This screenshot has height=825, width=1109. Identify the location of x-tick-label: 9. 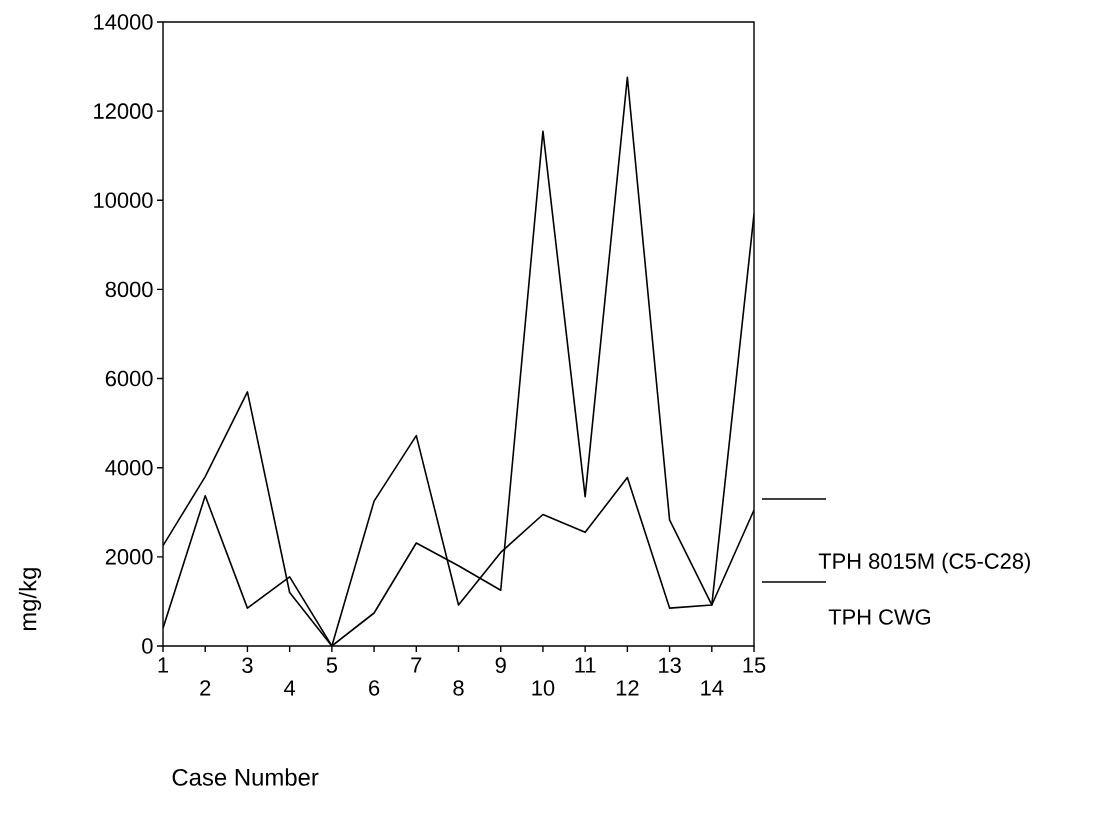
(500, 665).